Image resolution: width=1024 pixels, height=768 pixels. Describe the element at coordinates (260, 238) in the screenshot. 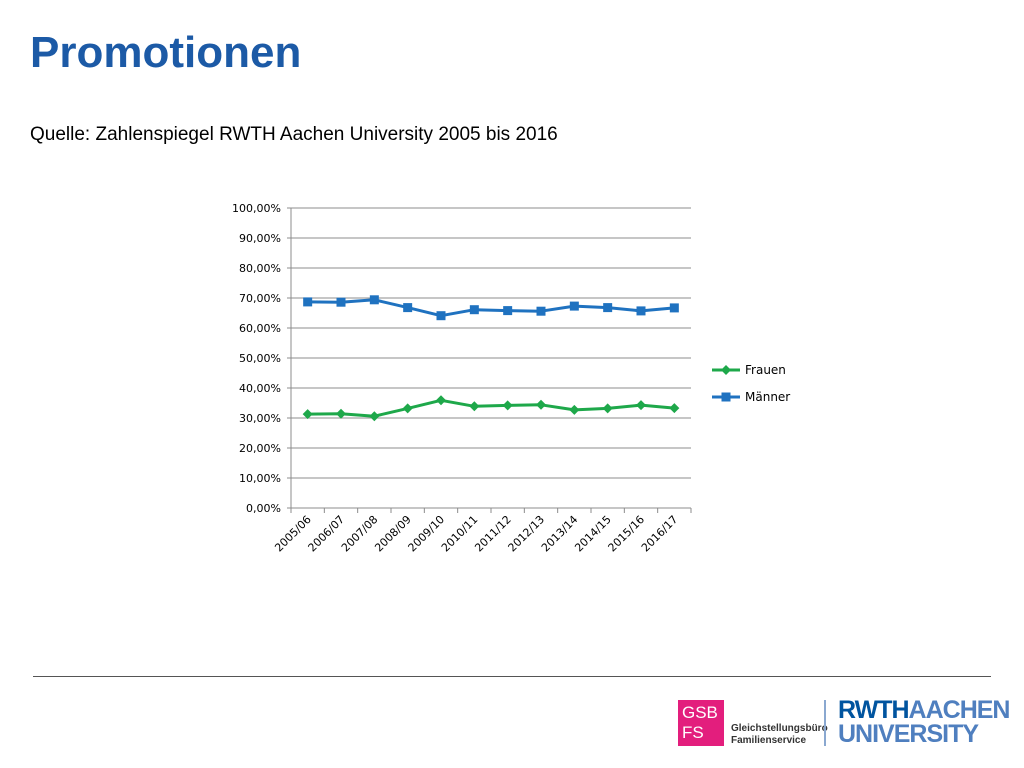

I see `y-tick-label: 90,00%` at that location.